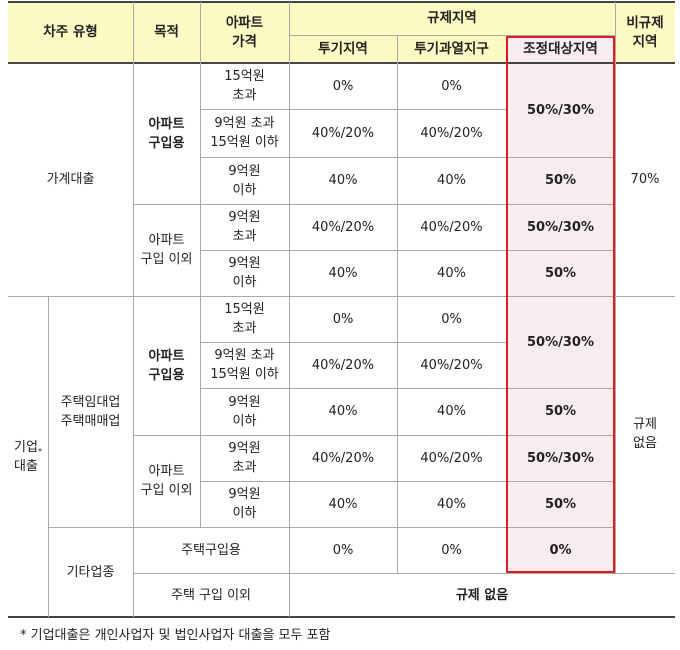  Describe the element at coordinates (244, 133) in the screenshot. I see `hh-price-9to15: 9억원 초과 15억원 이하` at that location.